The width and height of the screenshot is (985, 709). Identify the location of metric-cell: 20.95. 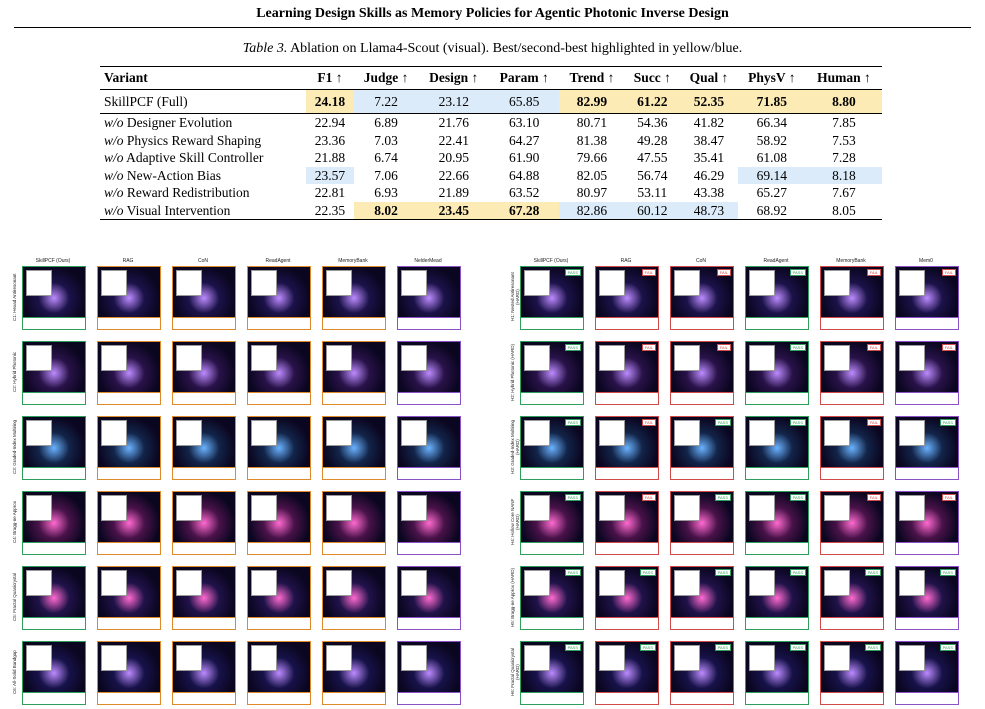
(453, 157).